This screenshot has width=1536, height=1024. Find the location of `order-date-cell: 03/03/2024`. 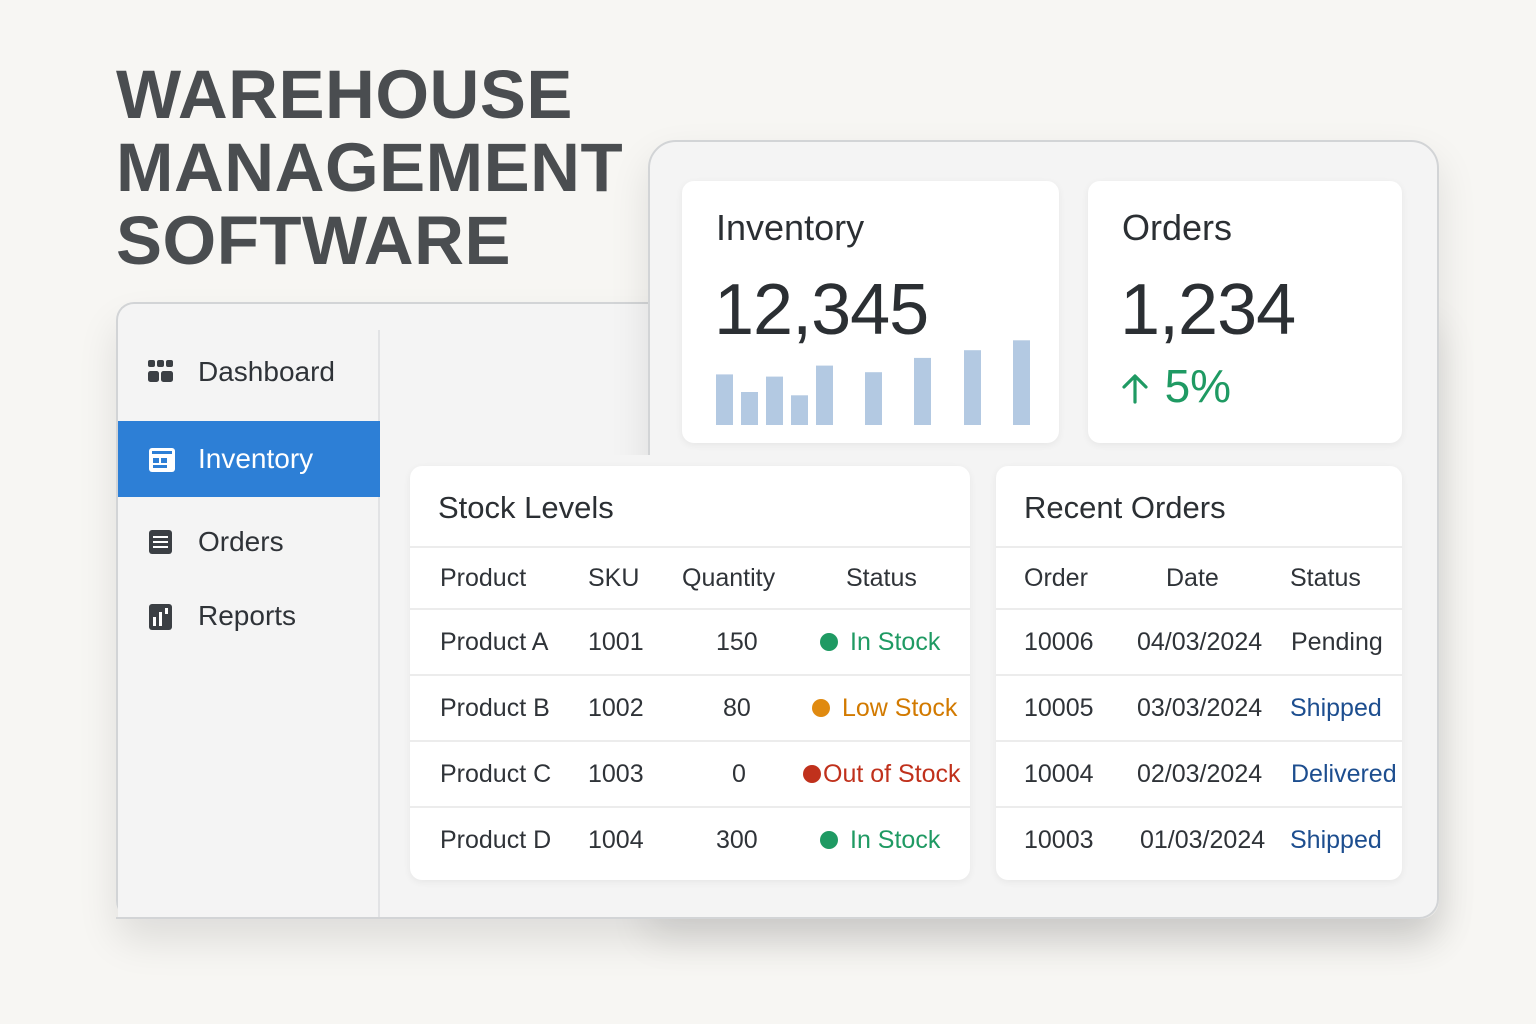

order-date-cell: 03/03/2024 is located at coordinates (1200, 707).